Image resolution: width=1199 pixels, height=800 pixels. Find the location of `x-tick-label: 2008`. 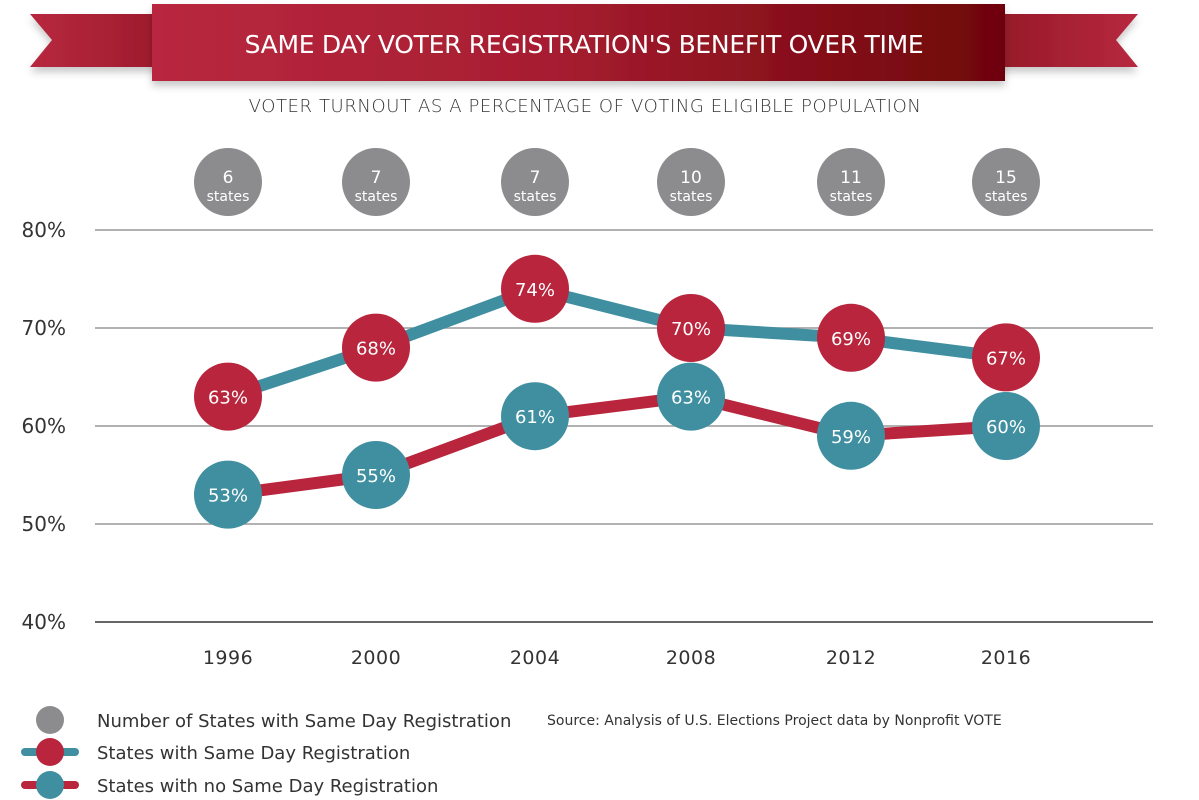

x-tick-label: 2008 is located at coordinates (691, 658).